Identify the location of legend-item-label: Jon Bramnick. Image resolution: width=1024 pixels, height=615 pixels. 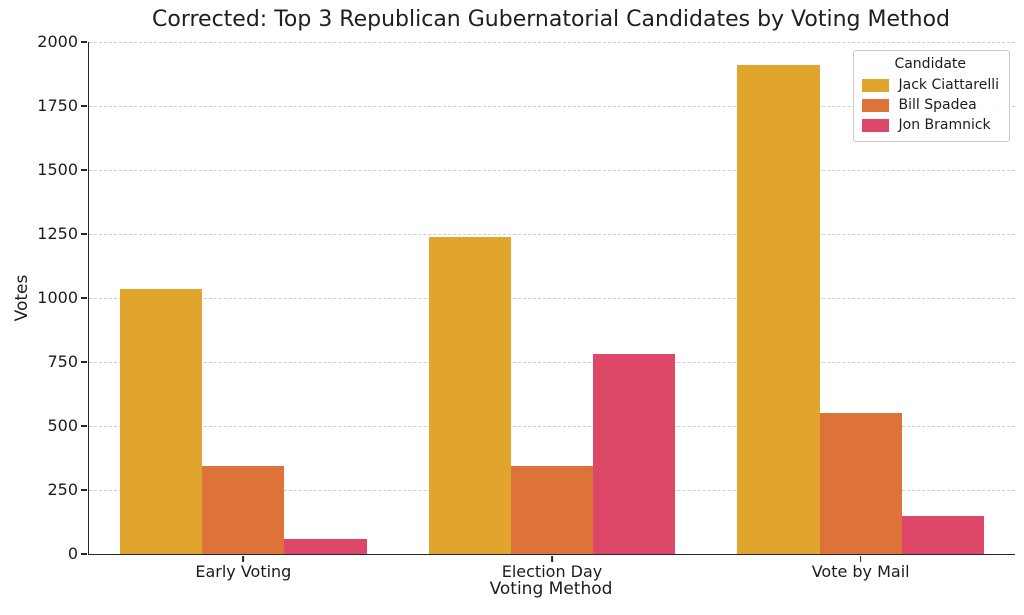
(944, 125).